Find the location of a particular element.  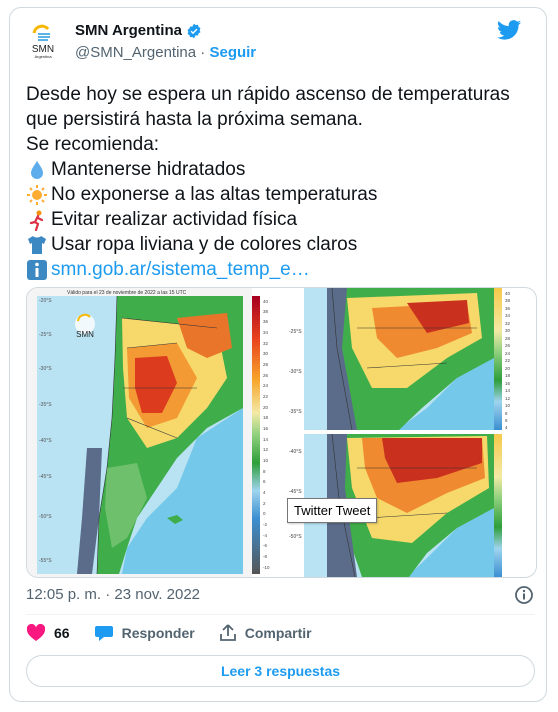

svg-text: -6 is located at coordinates (265, 545).